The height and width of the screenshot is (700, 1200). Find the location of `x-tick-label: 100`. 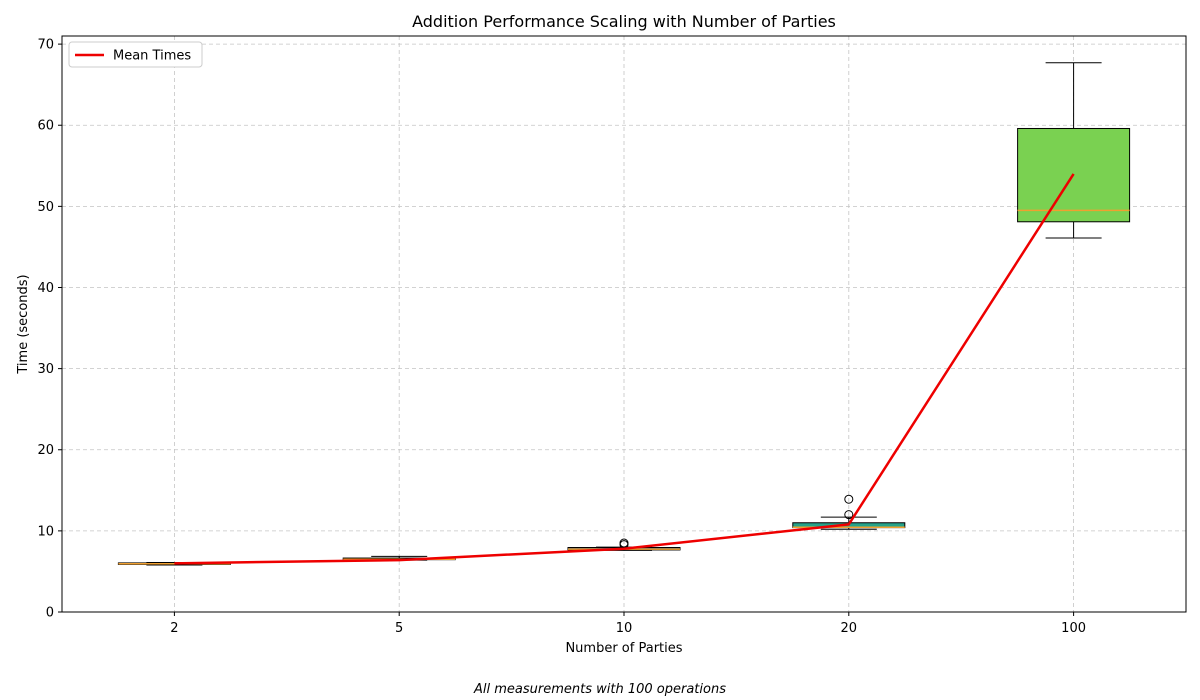

x-tick-label: 100 is located at coordinates (1073, 628).